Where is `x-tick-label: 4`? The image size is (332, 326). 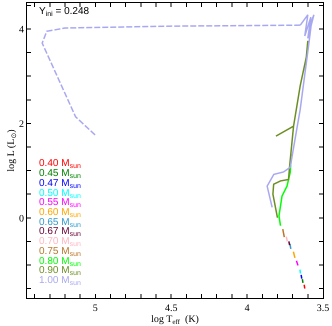 x-tick-label: 4 is located at coordinates (247, 308).